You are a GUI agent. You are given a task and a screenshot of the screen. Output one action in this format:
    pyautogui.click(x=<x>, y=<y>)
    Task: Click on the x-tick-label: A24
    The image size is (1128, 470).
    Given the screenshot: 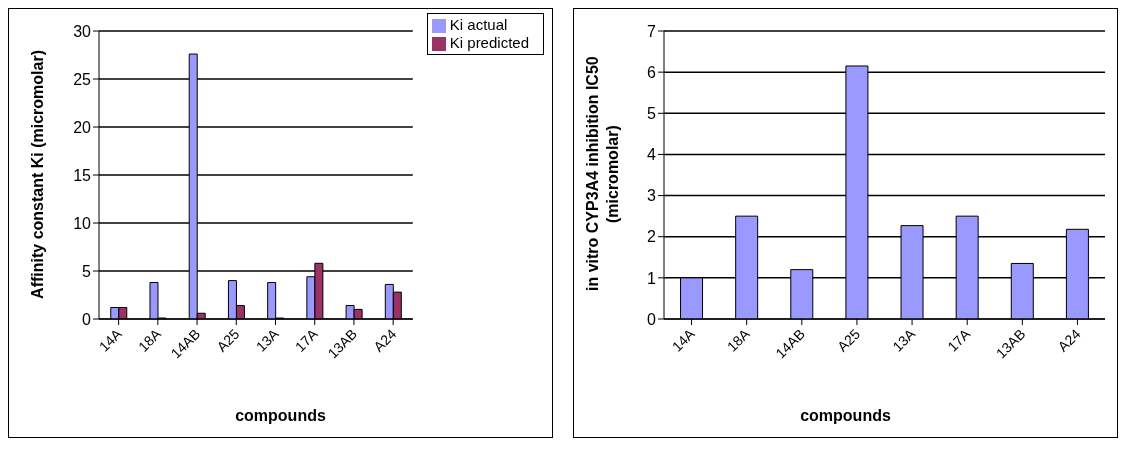 What is the action you would take?
    pyautogui.click(x=1069, y=340)
    